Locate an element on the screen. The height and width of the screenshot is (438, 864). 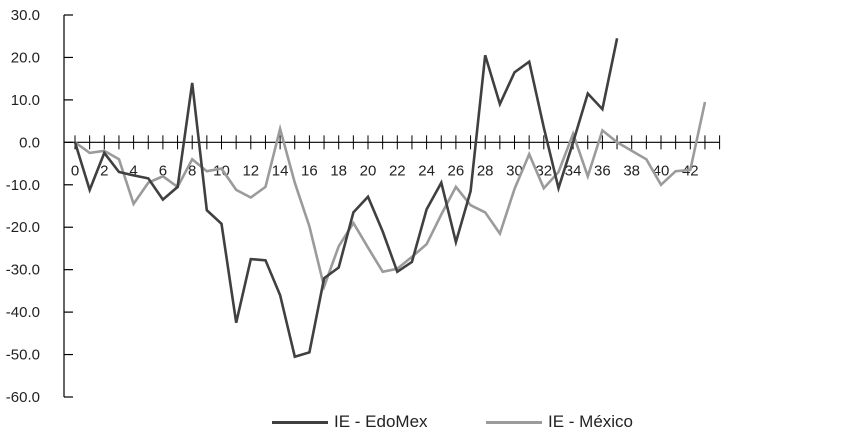
x-tick-label: 34 is located at coordinates (573, 170).